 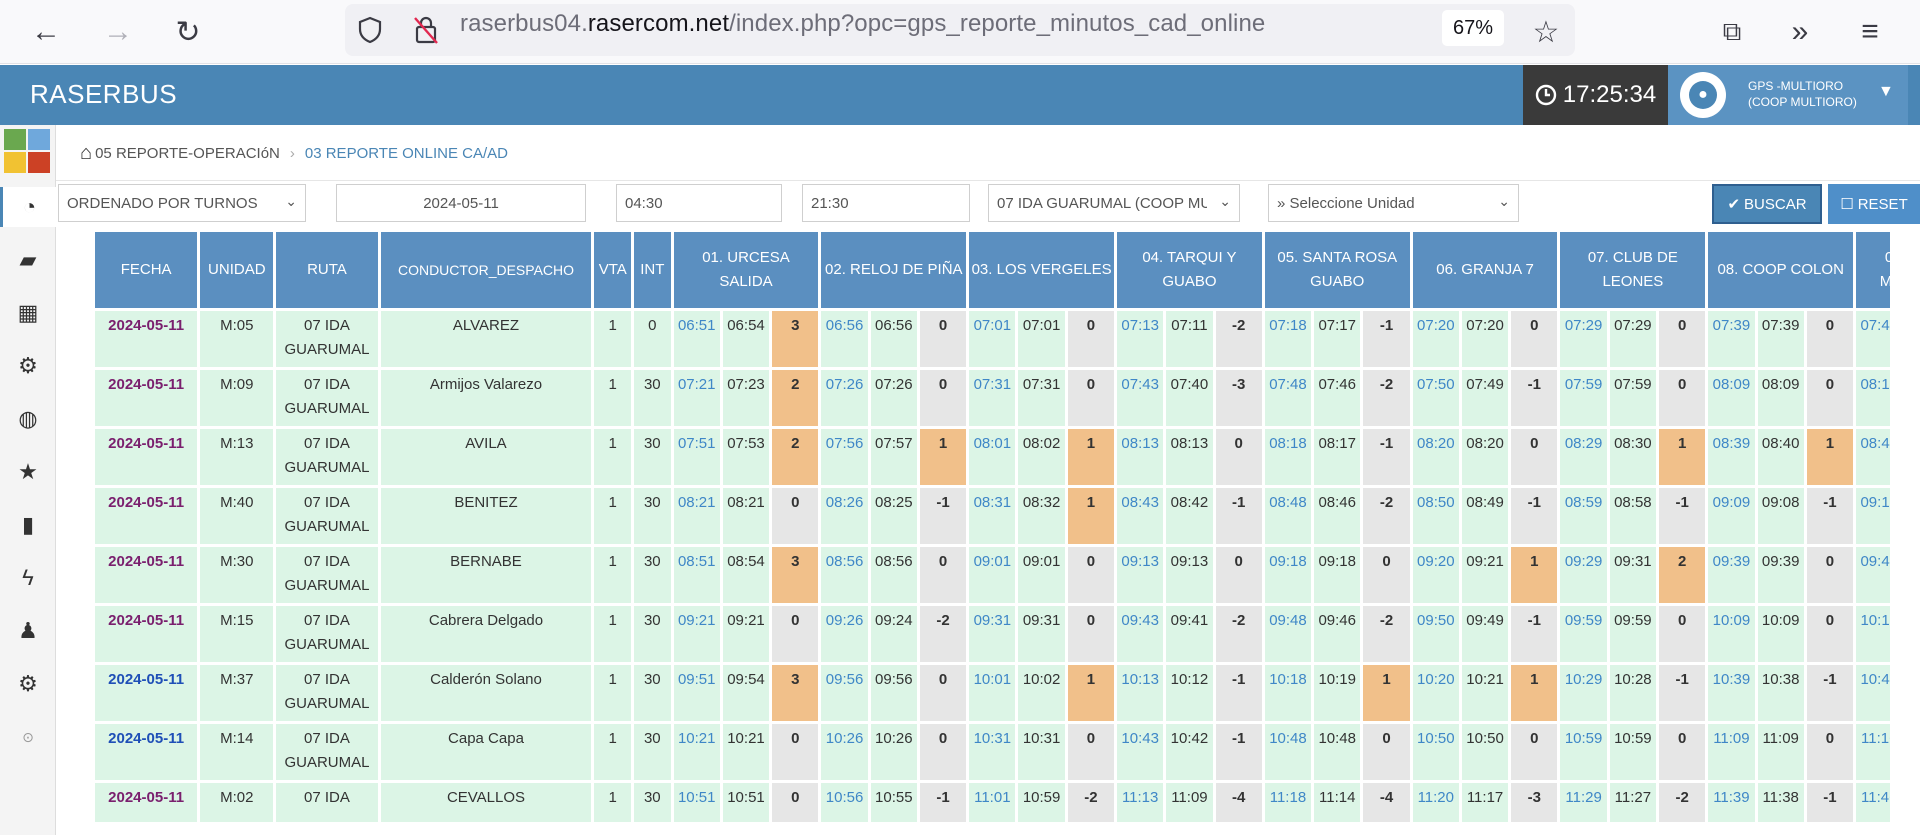 What do you see at coordinates (28, 365) in the screenshot?
I see `gear-icon: ⚙` at bounding box center [28, 365].